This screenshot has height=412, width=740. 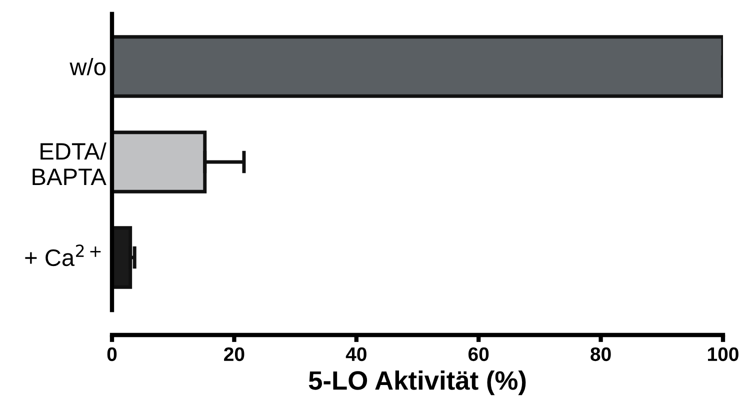 What do you see at coordinates (112, 354) in the screenshot?
I see `x-tick-label: 0` at bounding box center [112, 354].